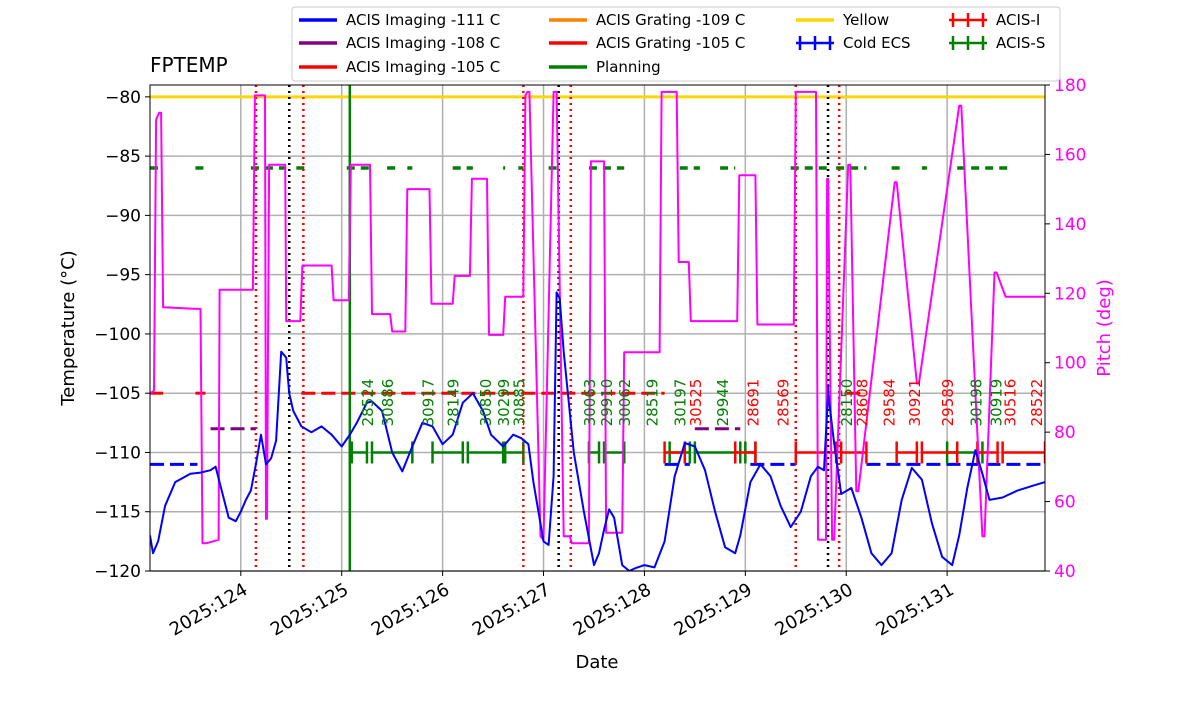  What do you see at coordinates (1070, 364) in the screenshot?
I see `y2-tick-label: 100` at bounding box center [1070, 364].